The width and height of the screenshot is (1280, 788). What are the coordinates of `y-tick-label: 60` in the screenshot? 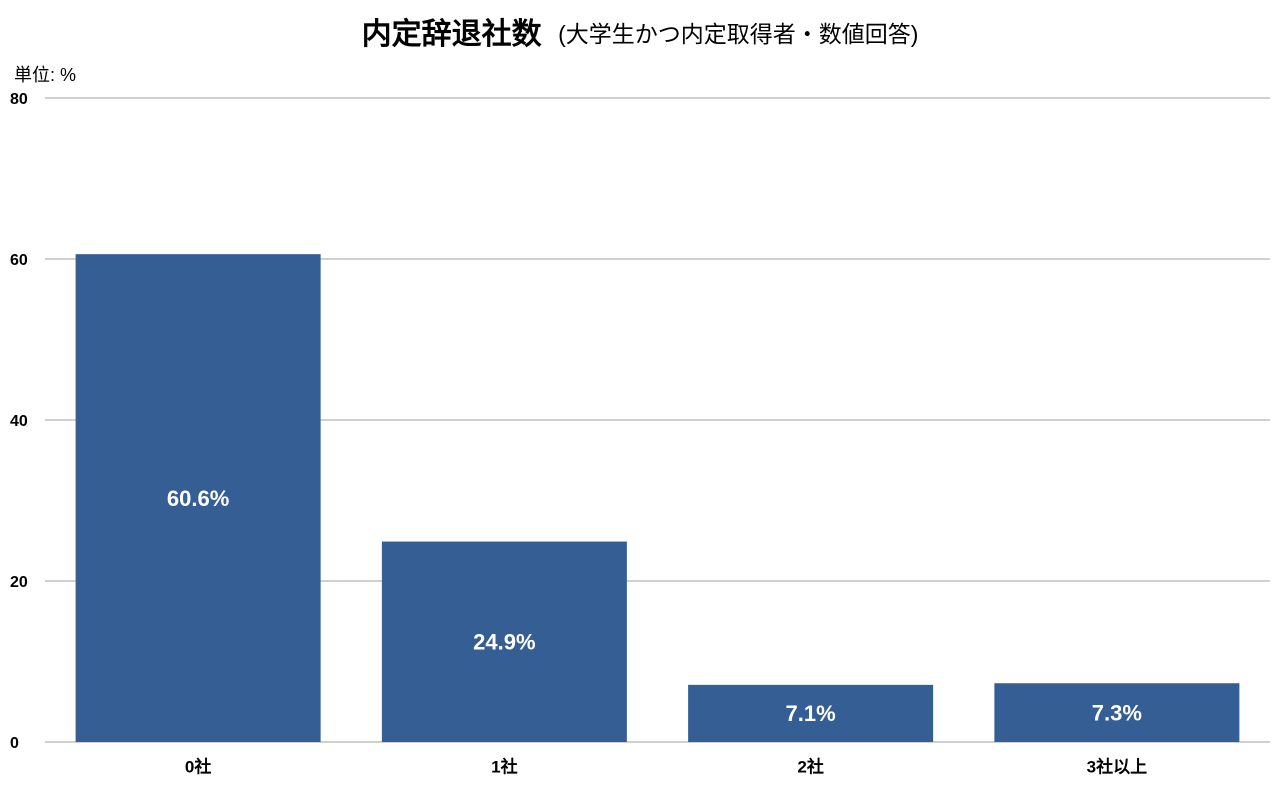 It's located at (19, 260).